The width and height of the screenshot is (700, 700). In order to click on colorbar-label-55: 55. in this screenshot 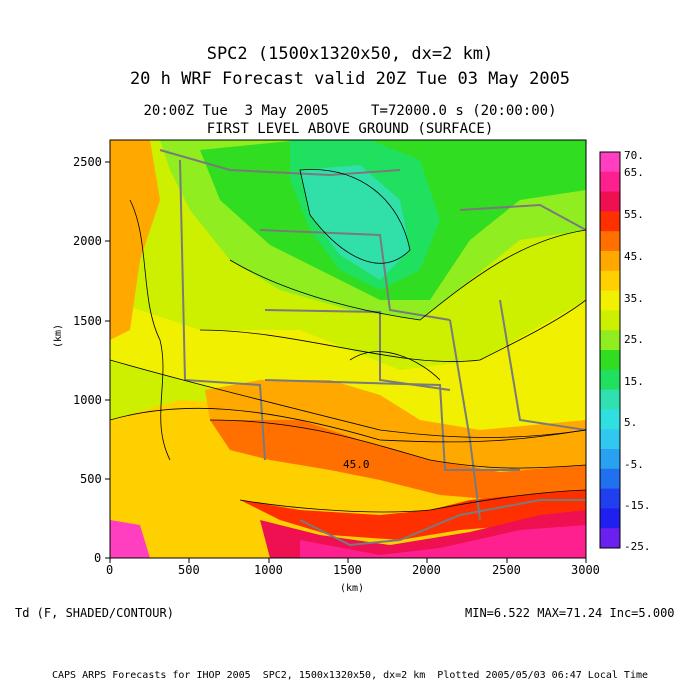, I will do `click(634, 214)`.